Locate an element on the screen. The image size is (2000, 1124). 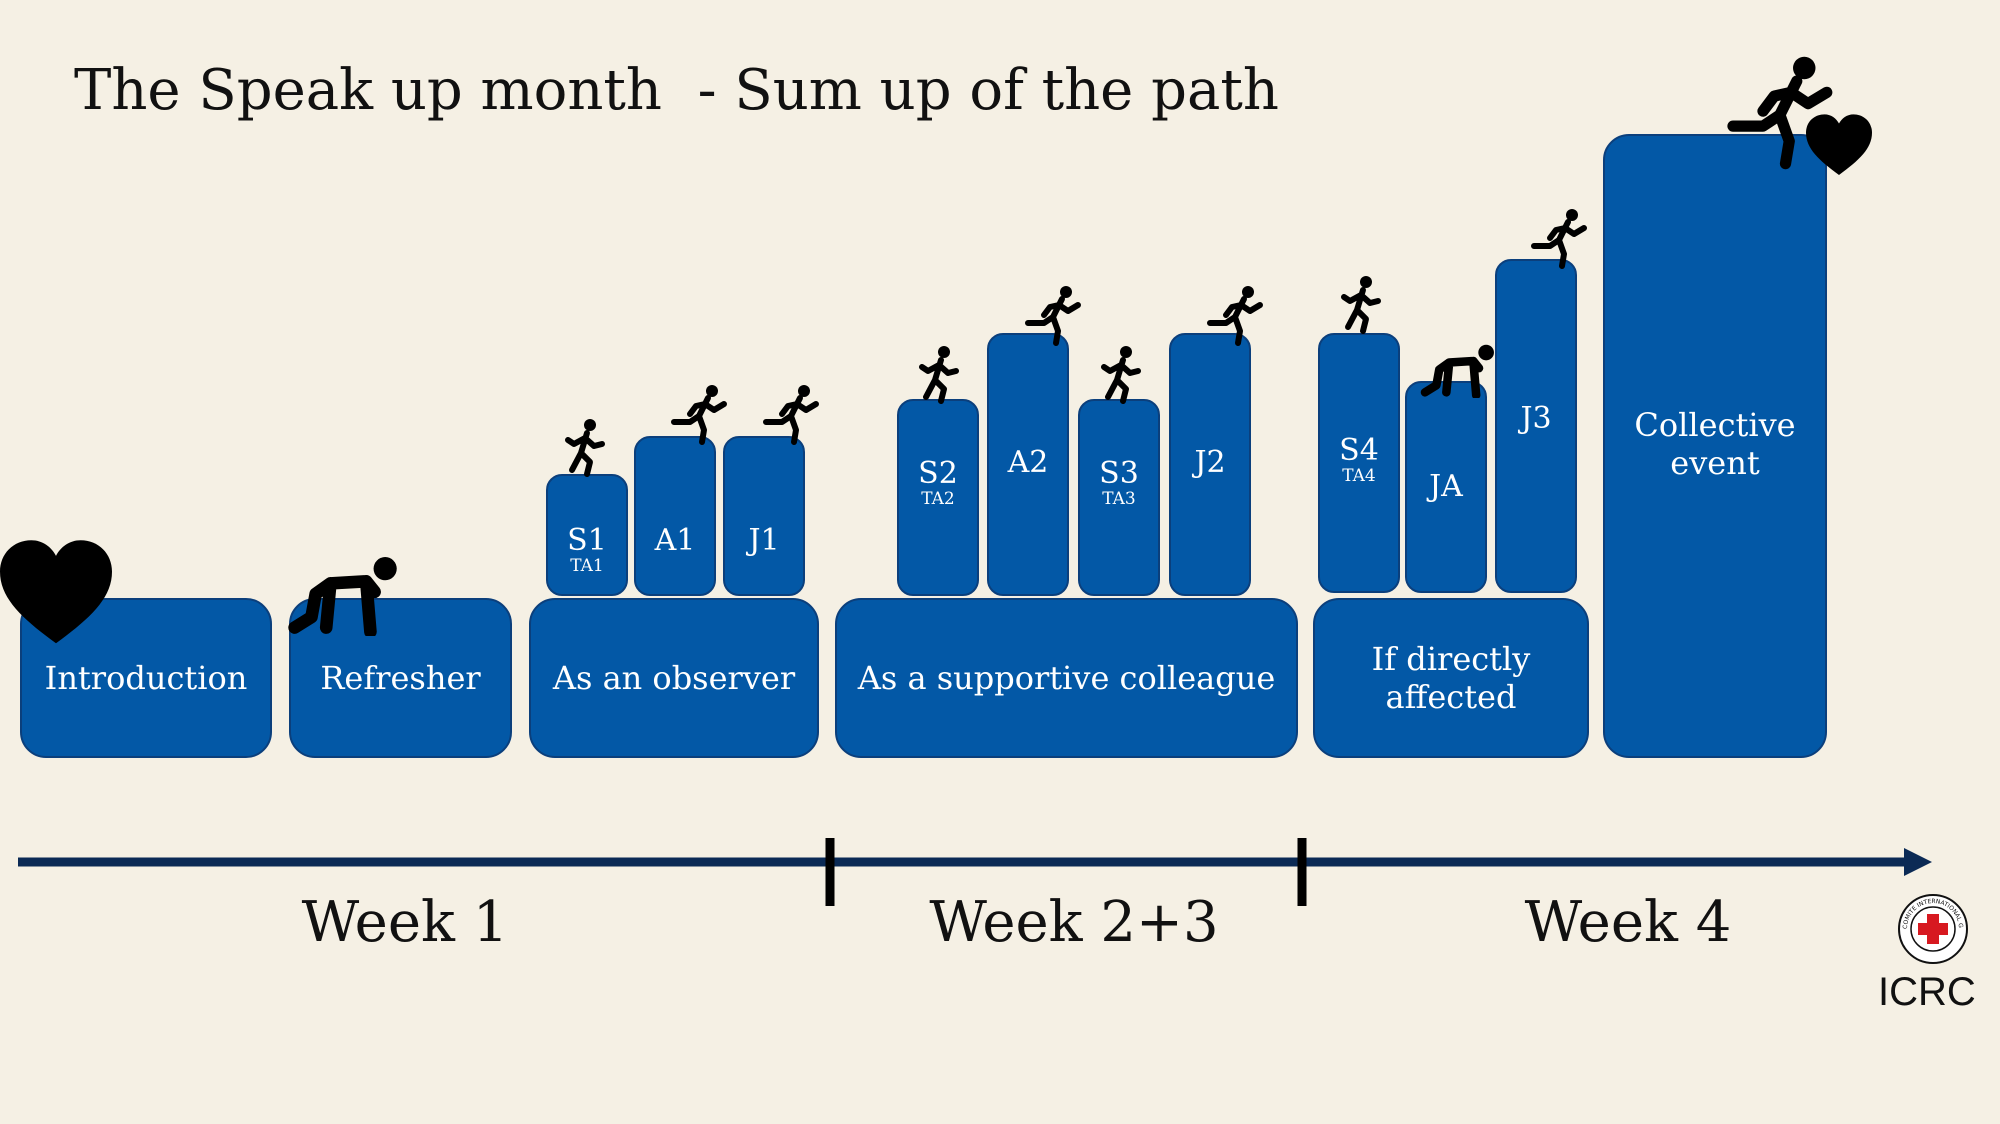
step-a1: A1 is located at coordinates (675, 516).